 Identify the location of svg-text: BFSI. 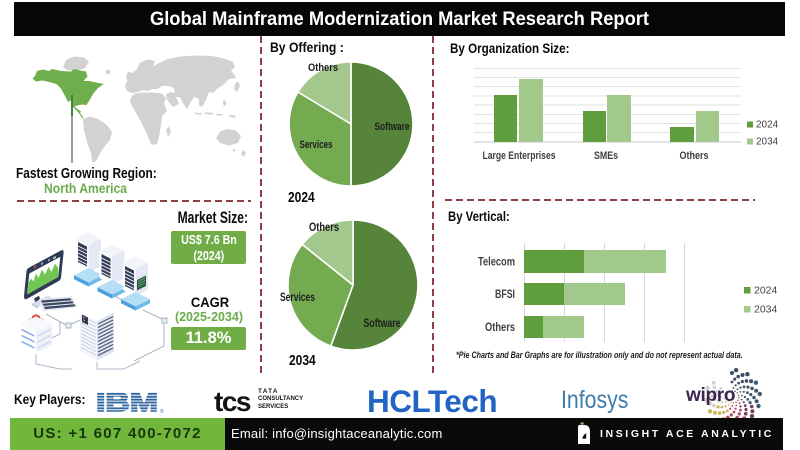
(505, 295).